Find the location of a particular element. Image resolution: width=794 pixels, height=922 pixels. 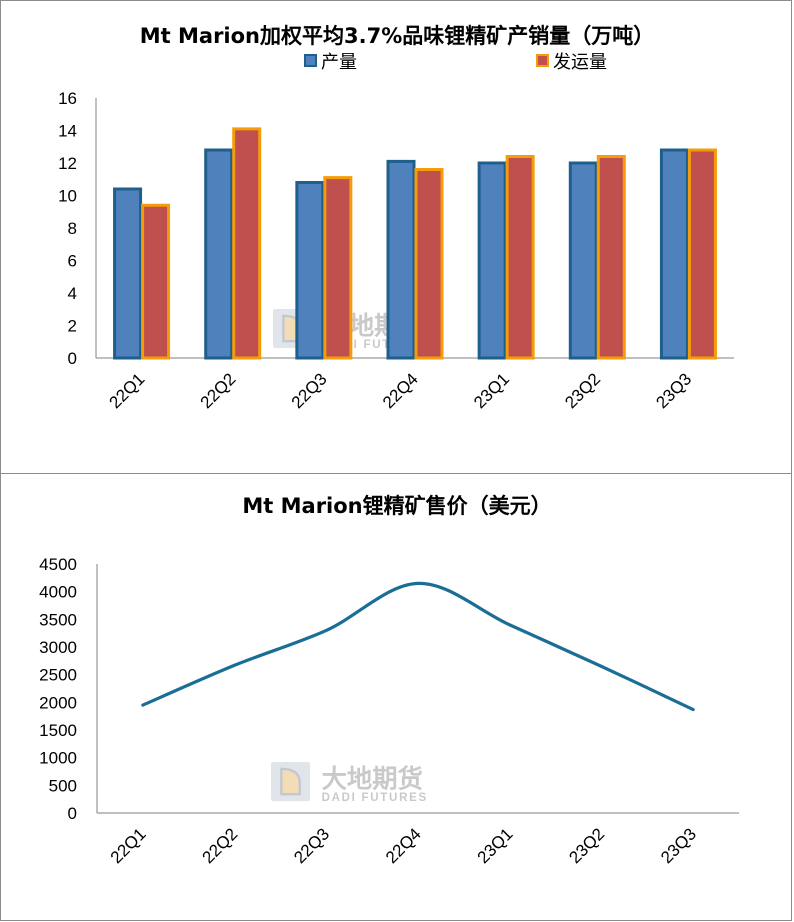

bar-发运量-23Q2 is located at coordinates (611, 257).